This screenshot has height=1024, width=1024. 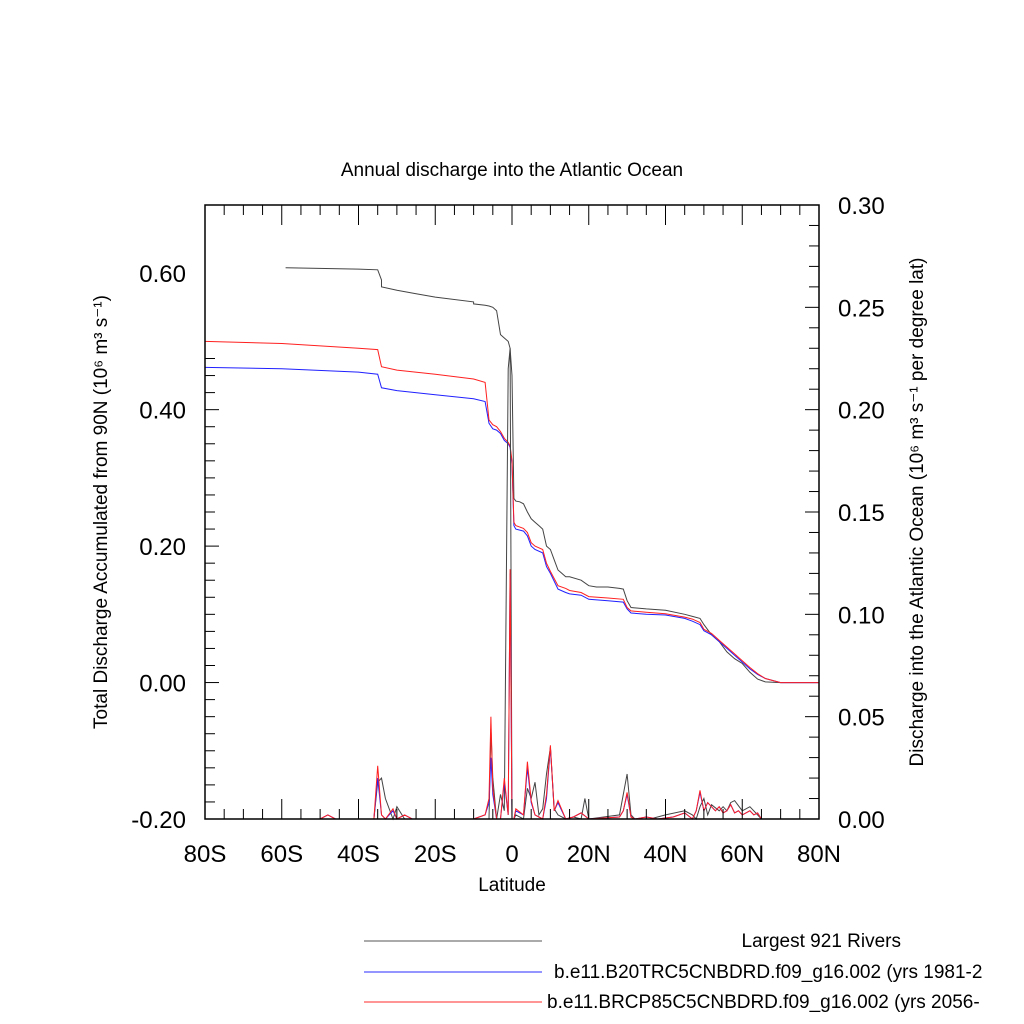 What do you see at coordinates (162, 547) in the screenshot?
I see `y-left-tick-label: 0.20` at bounding box center [162, 547].